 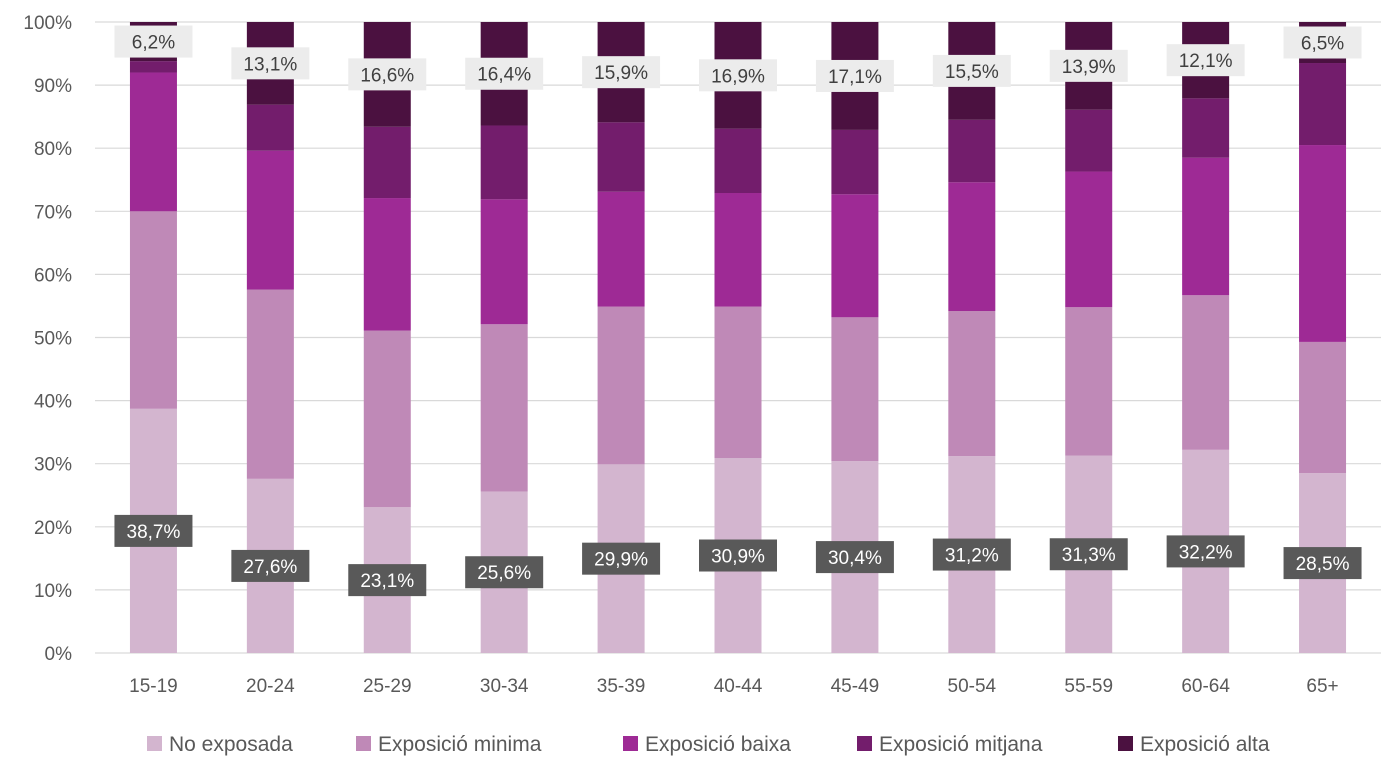 I want to click on svg-text: 27,6%, so click(x=270, y=567).